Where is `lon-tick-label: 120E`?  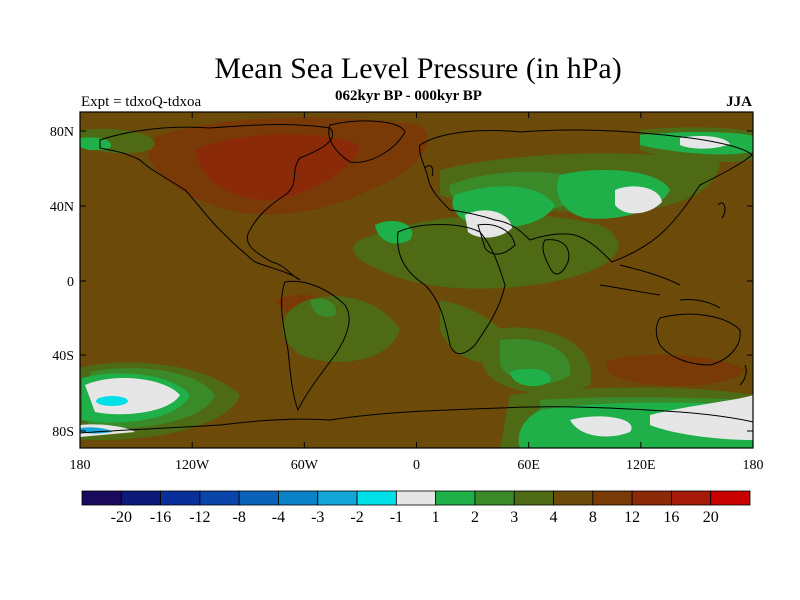 lon-tick-label: 120E is located at coordinates (641, 465).